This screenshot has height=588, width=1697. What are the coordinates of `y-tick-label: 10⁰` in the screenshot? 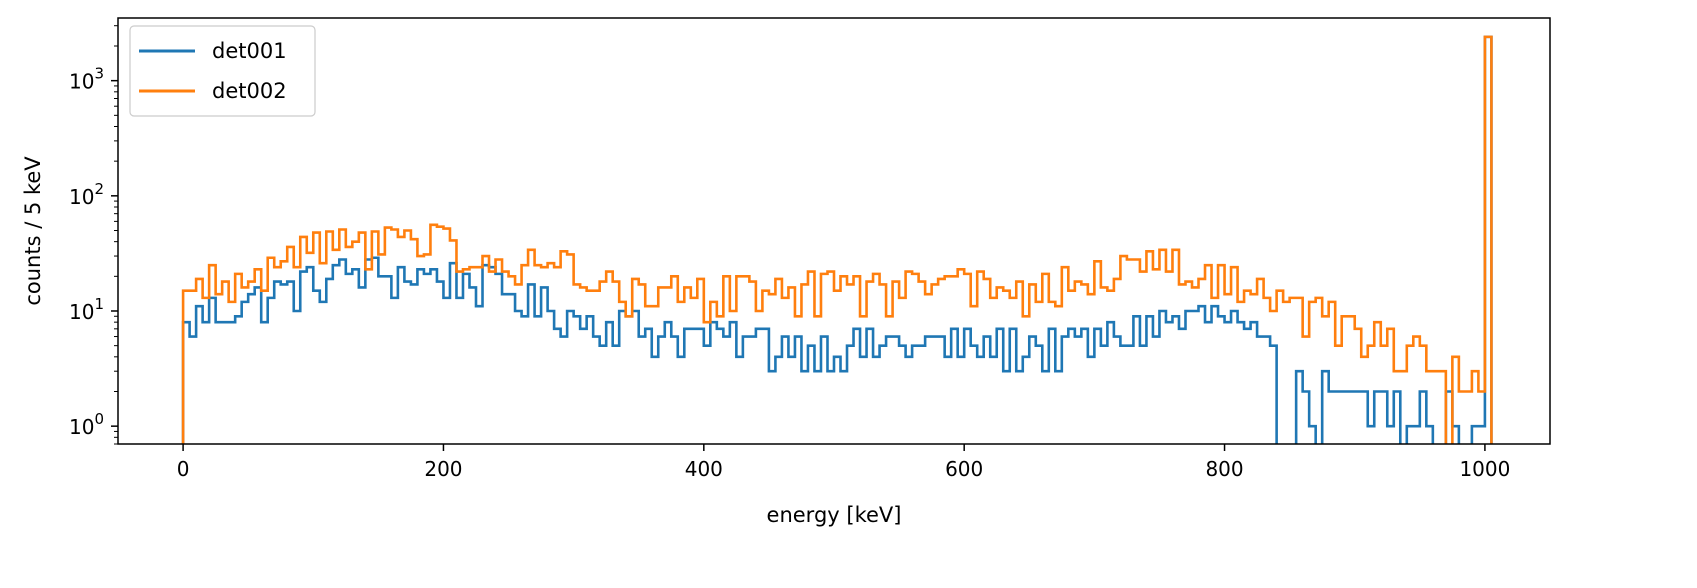 It's located at (86, 424).